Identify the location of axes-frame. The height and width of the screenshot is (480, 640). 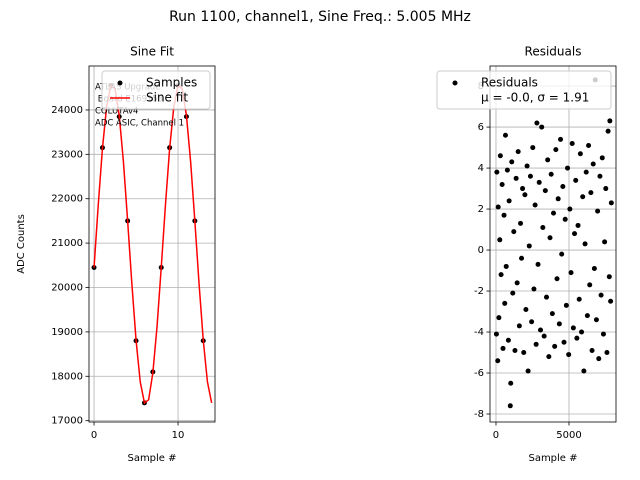
(553, 244).